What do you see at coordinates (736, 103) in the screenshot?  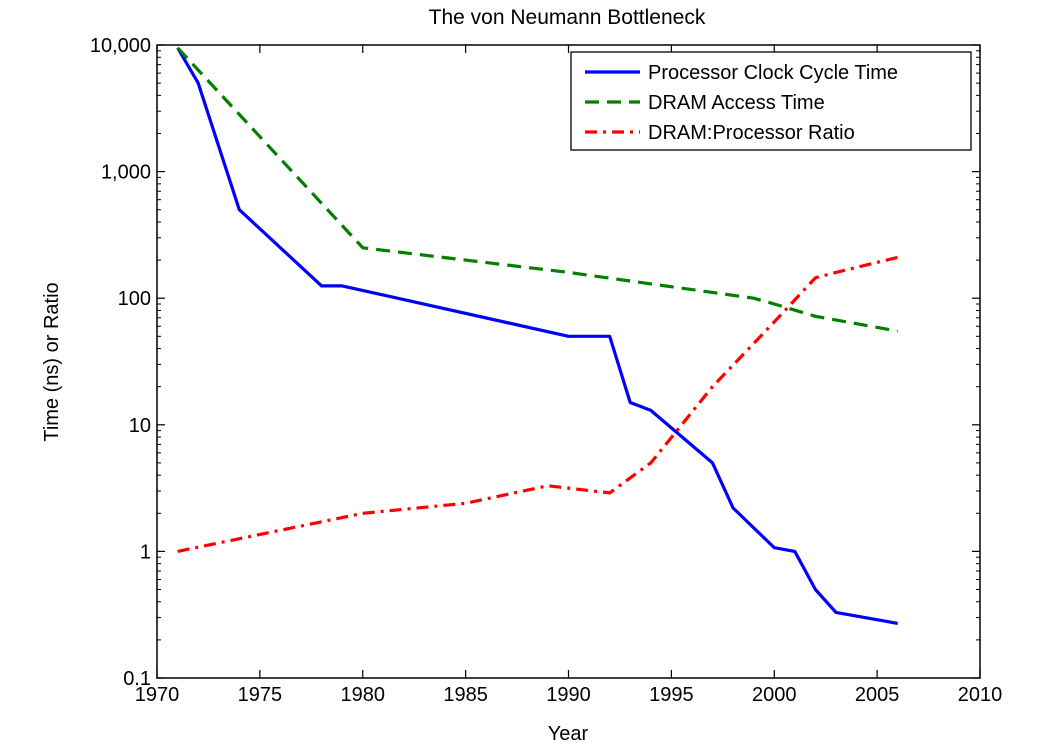 I see `legend-label-2: DRAM Access Time` at bounding box center [736, 103].